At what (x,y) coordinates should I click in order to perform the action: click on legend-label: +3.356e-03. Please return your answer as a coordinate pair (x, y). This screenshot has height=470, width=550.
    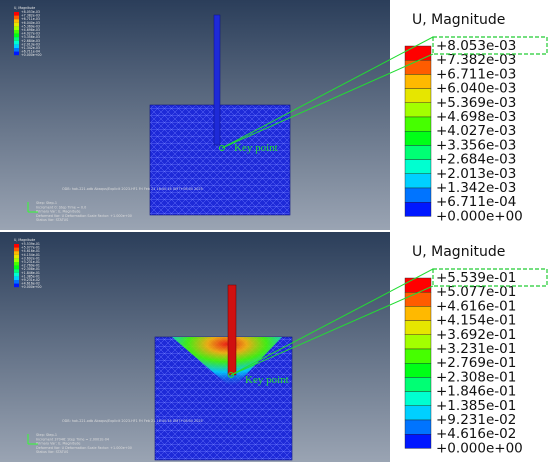
    Looking at the image, I should click on (476, 145).